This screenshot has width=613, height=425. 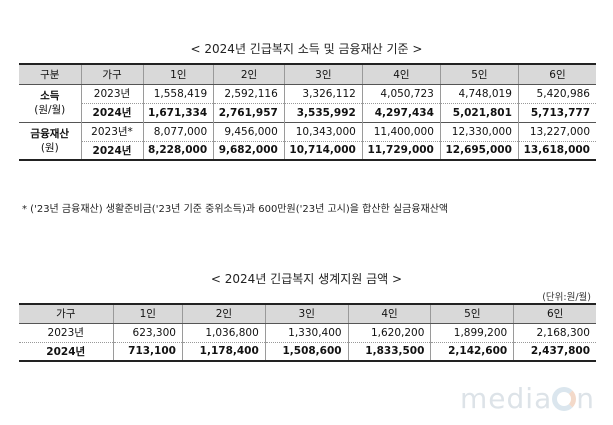 I want to click on value-cell: 1,833,500, so click(x=389, y=351).